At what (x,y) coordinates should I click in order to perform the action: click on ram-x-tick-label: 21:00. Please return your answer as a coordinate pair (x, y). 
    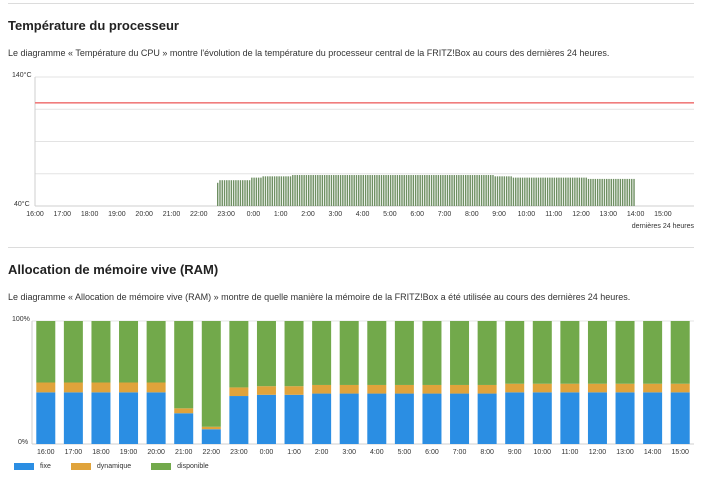
    Looking at the image, I should click on (183, 452).